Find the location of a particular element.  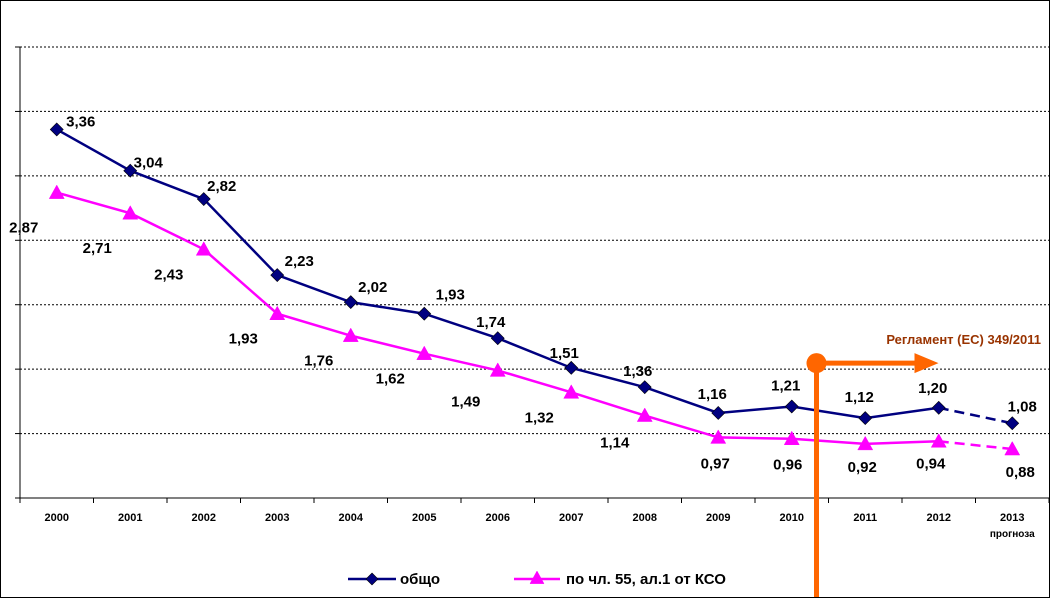

data-label: 2,87 is located at coordinates (23, 228).